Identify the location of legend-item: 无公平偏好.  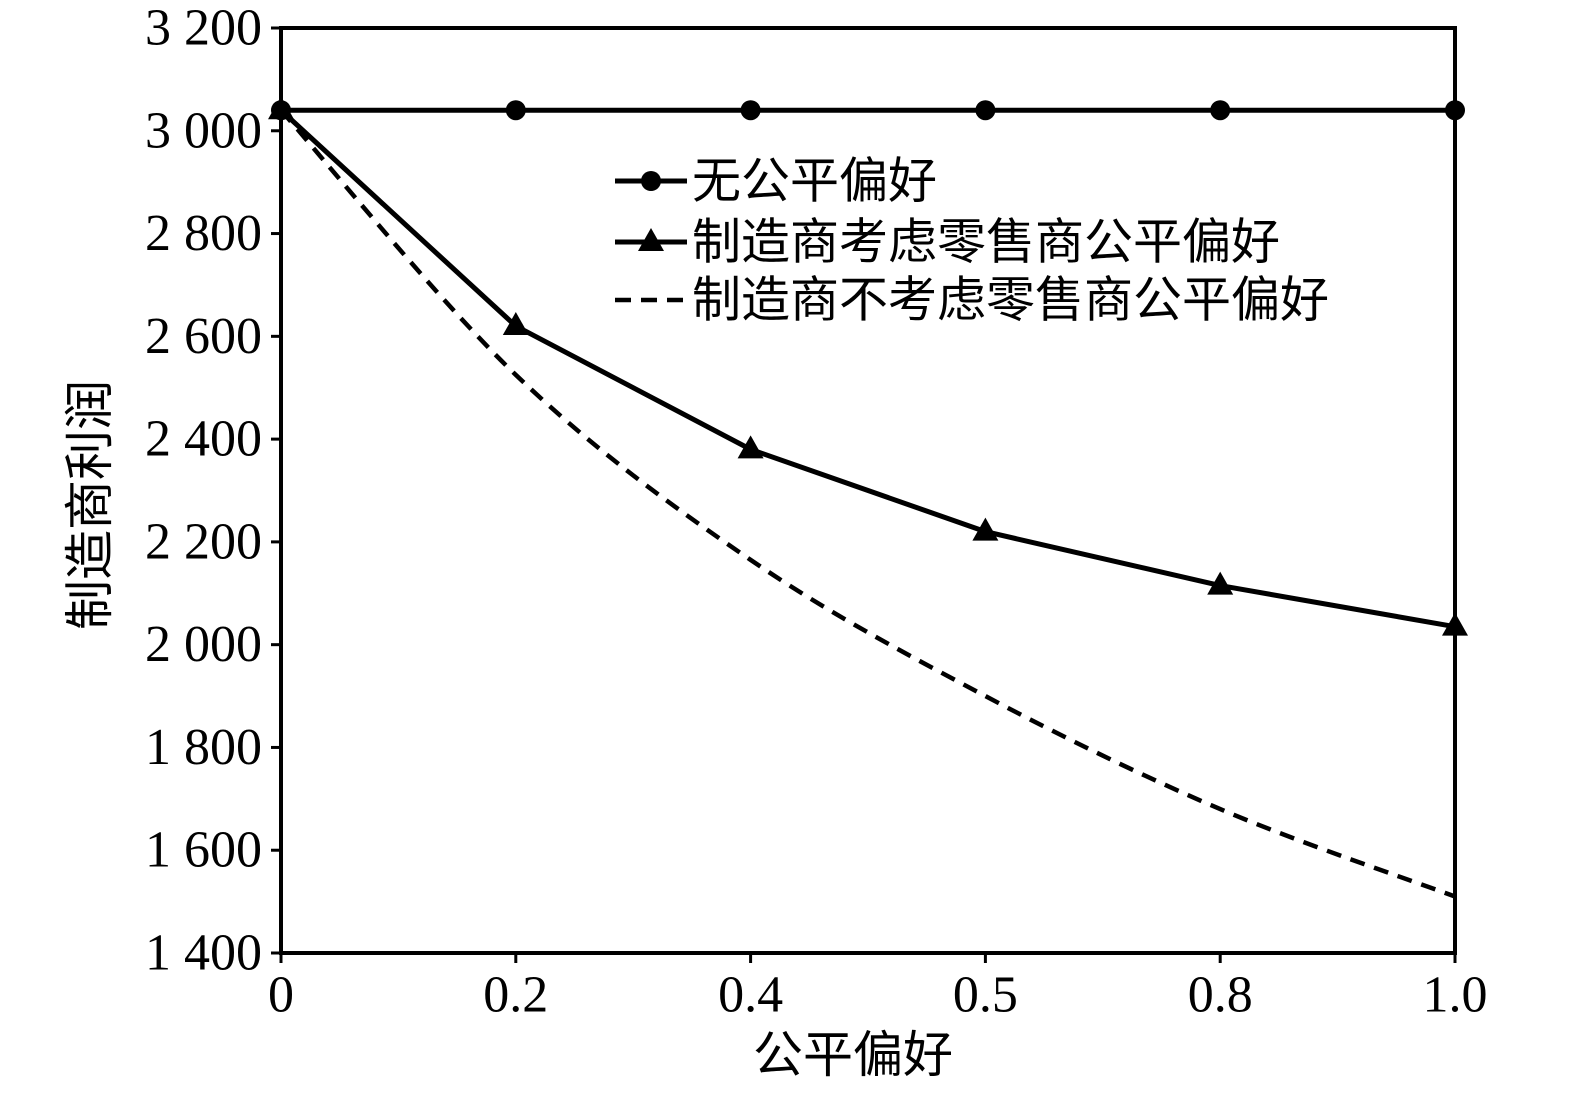
(776, 181).